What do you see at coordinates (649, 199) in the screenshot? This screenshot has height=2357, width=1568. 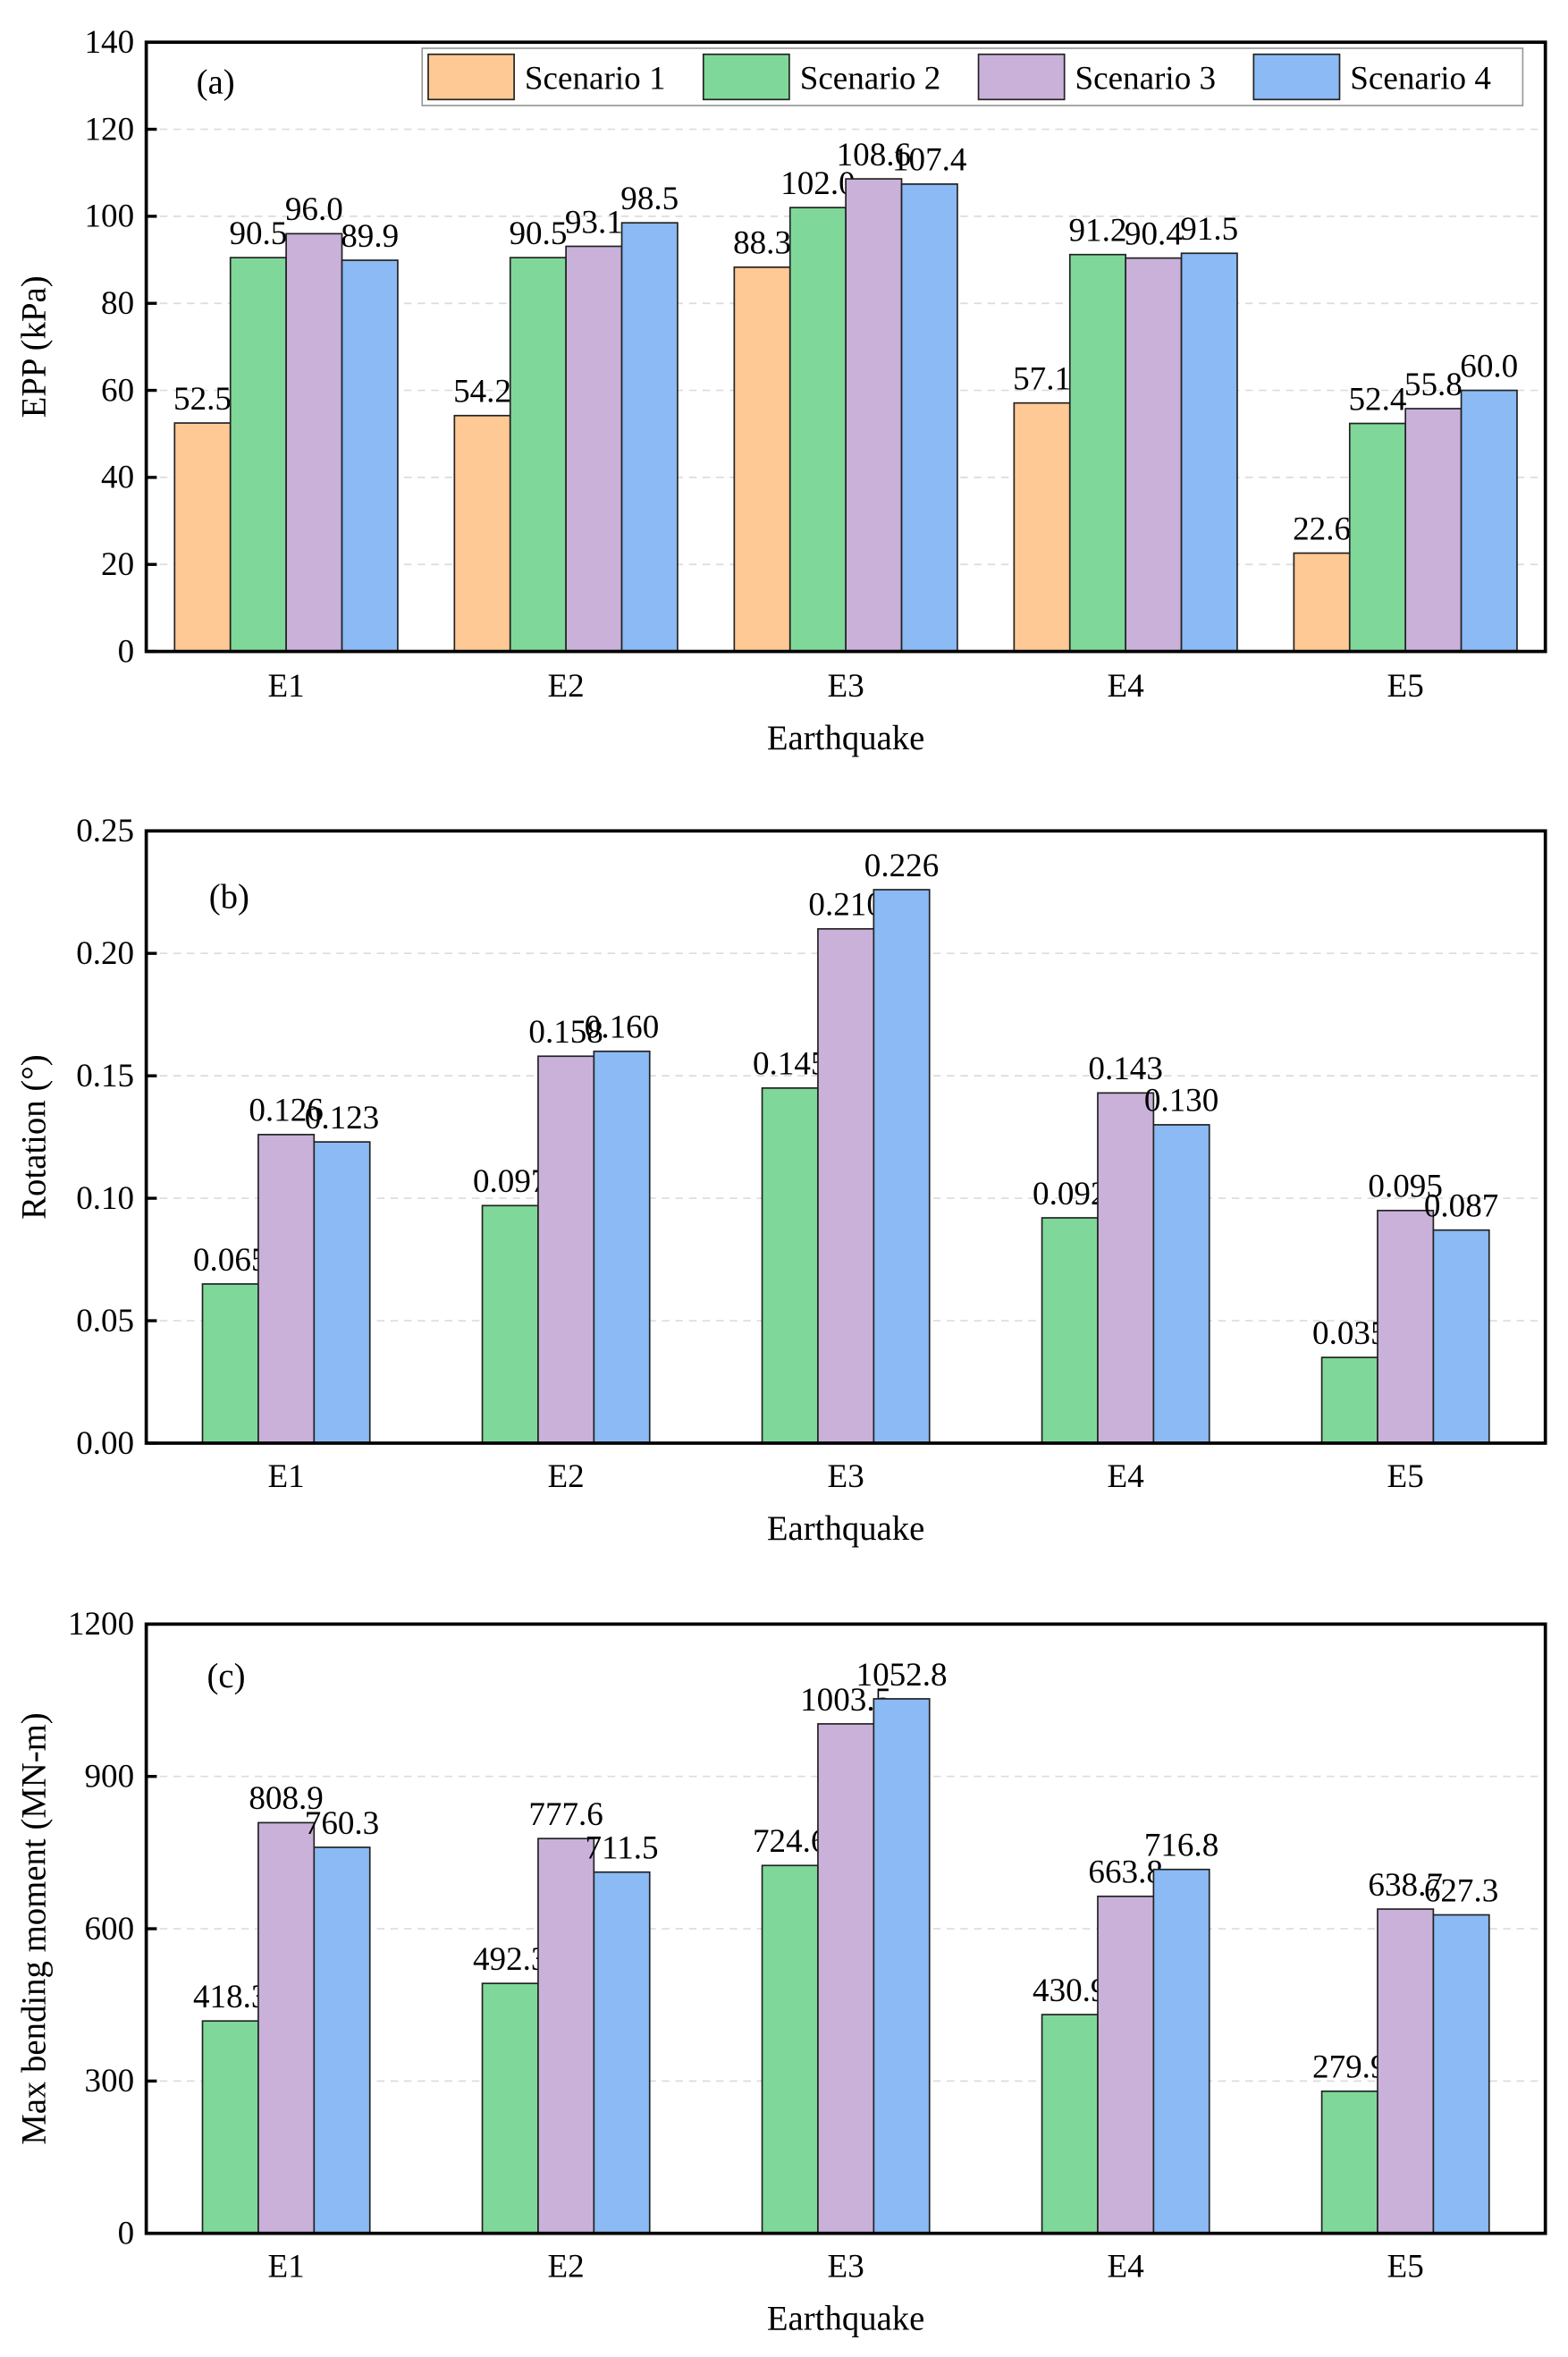 I see `data-label: 98.5` at bounding box center [649, 199].